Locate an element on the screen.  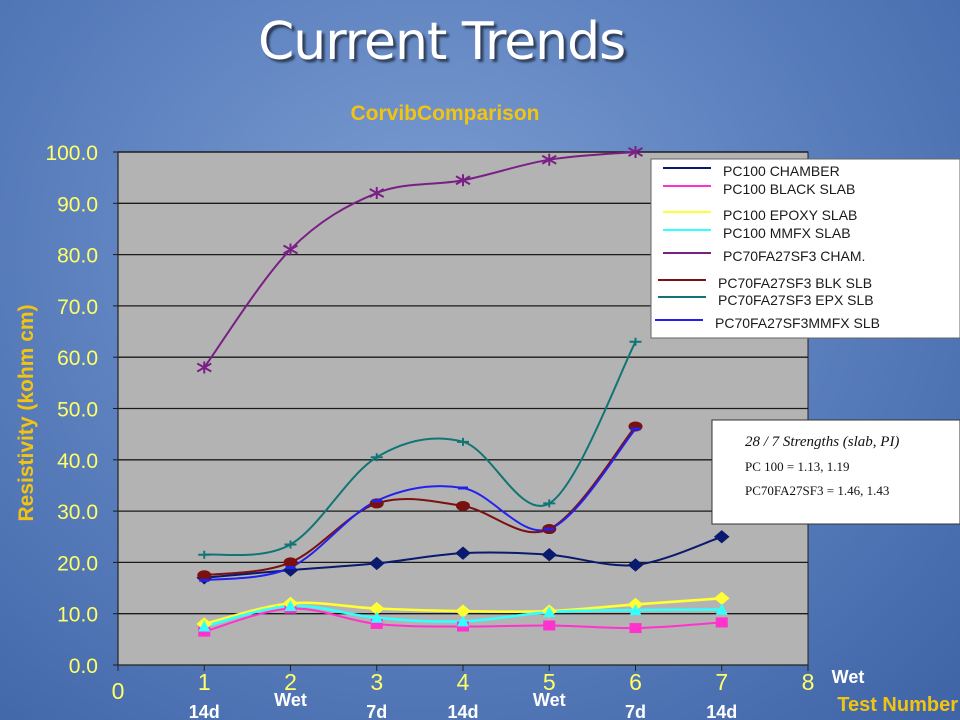
x-tick-label: 5 is located at coordinates (549, 682).